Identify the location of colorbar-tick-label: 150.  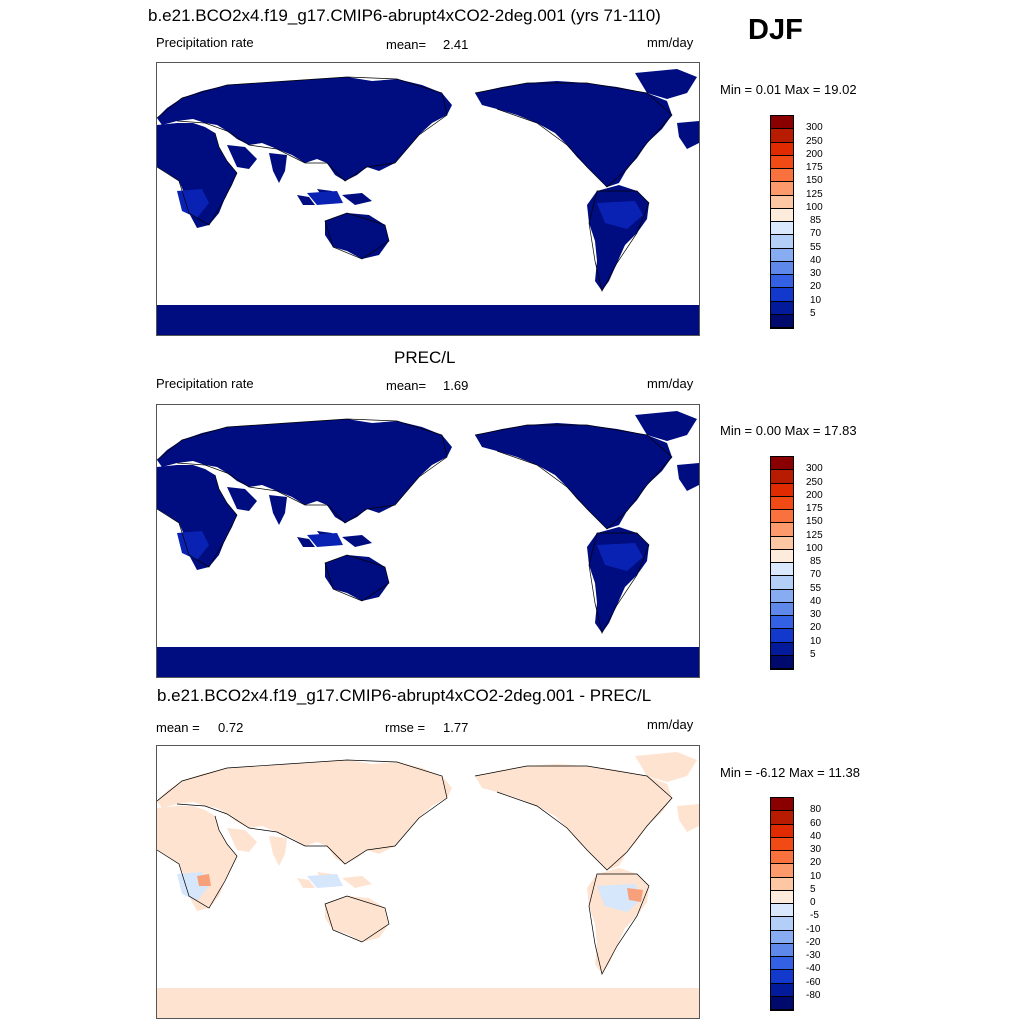
(814, 181).